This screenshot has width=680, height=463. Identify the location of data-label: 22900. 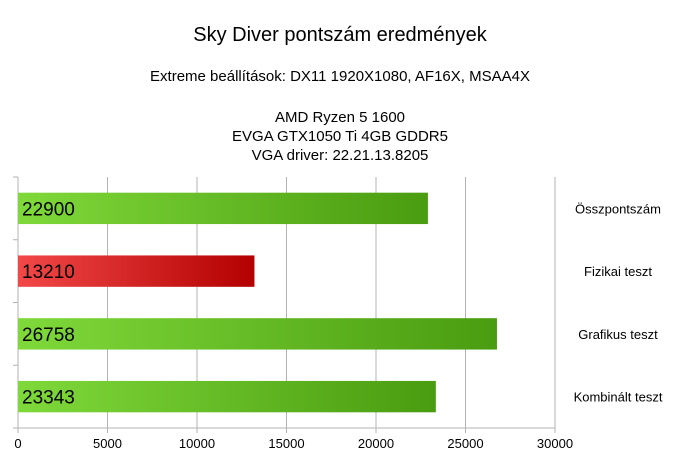
(48, 209).